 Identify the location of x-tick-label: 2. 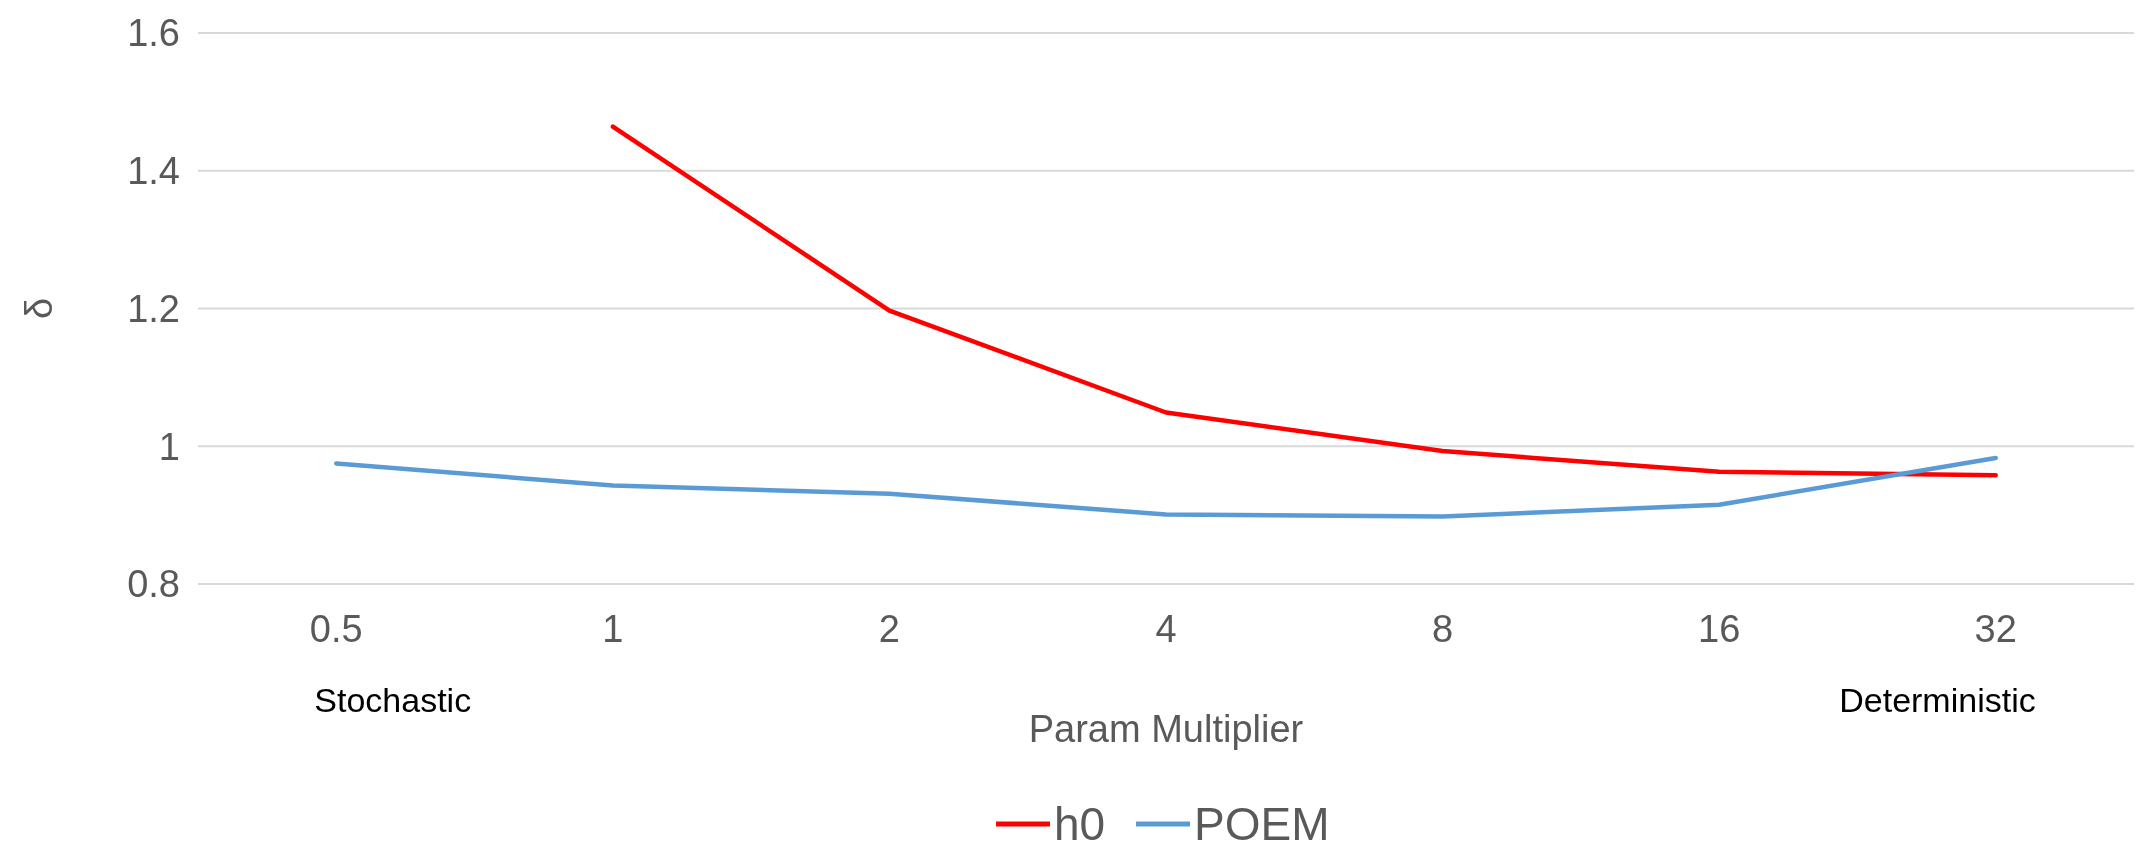
(889, 629).